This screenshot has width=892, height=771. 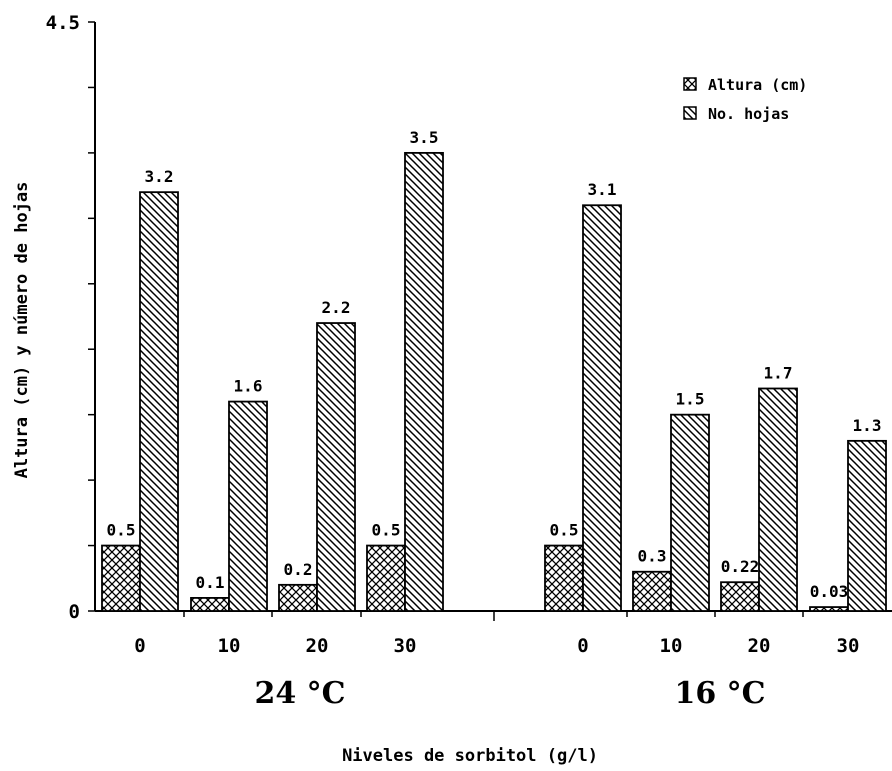 What do you see at coordinates (719, 693) in the screenshot?
I see `group-label: 16 °C` at bounding box center [719, 693].